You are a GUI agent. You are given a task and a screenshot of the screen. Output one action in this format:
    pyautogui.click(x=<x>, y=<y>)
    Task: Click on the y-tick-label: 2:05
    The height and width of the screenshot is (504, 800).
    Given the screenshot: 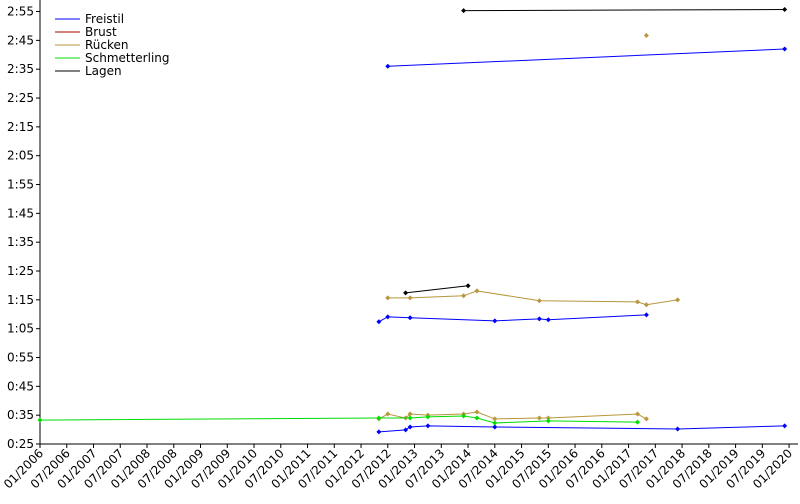 What is the action you would take?
    pyautogui.click(x=20, y=156)
    